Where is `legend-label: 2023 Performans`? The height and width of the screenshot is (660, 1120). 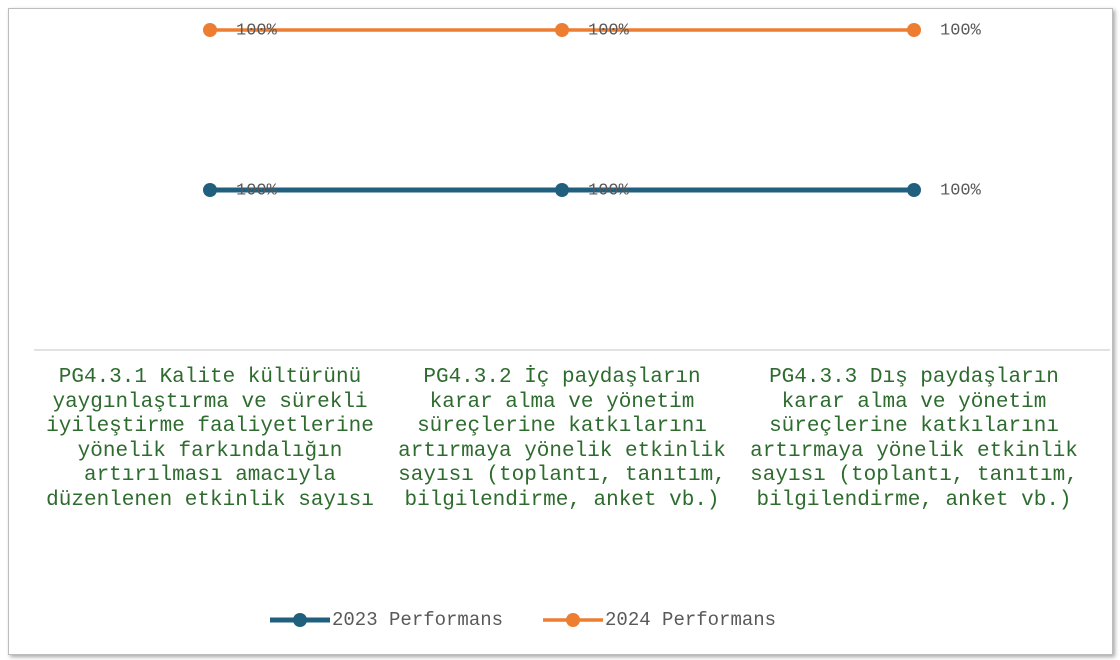
legend-label: 2023 Performans is located at coordinates (417, 620).